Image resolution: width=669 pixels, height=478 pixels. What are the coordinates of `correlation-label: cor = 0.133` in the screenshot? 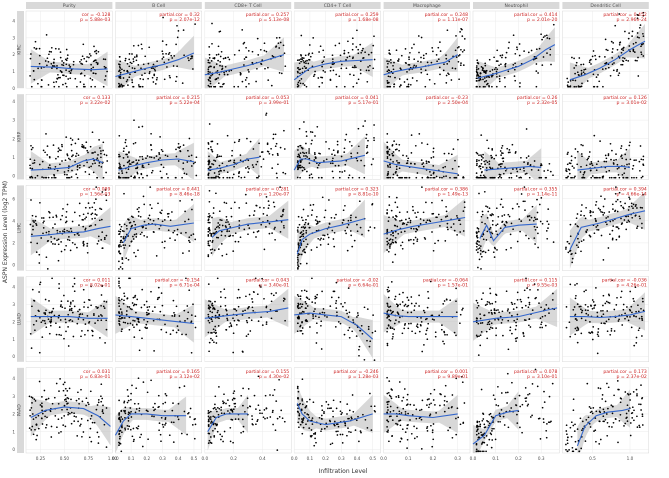 It's located at (96, 98).